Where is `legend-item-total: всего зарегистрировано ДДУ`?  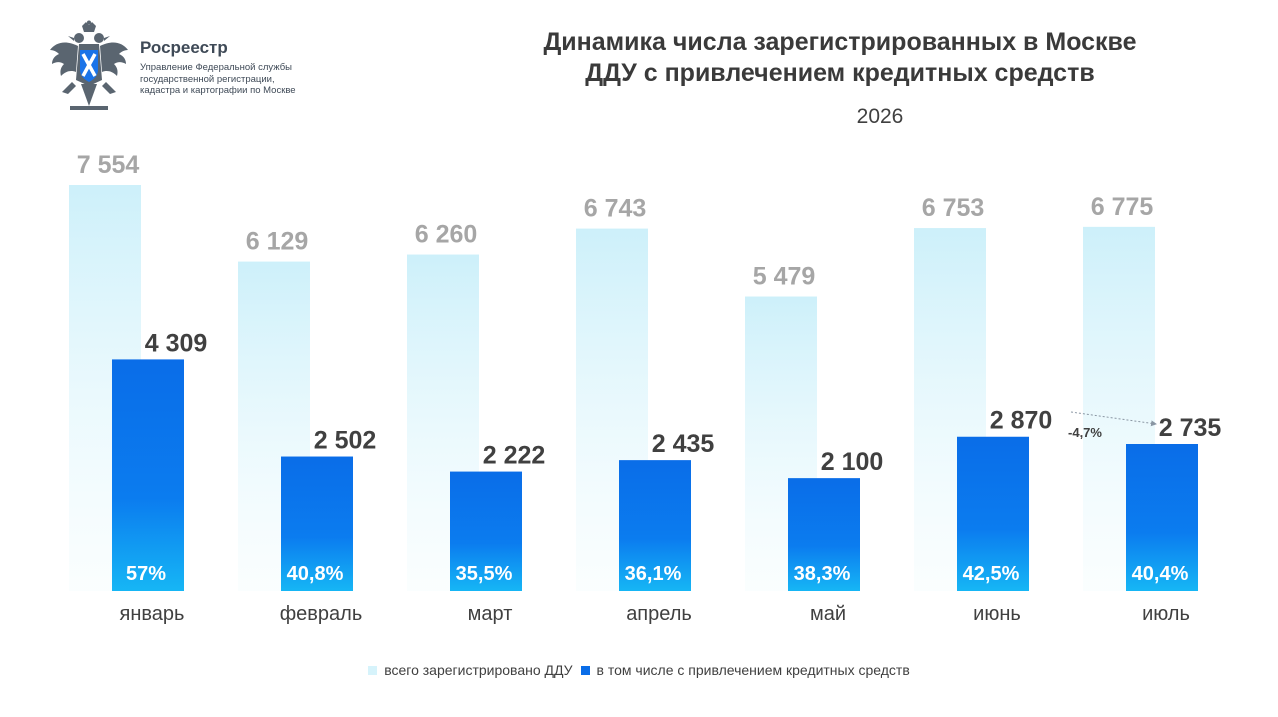 legend-item-total: всего зарегистрировано ДДУ is located at coordinates (470, 670).